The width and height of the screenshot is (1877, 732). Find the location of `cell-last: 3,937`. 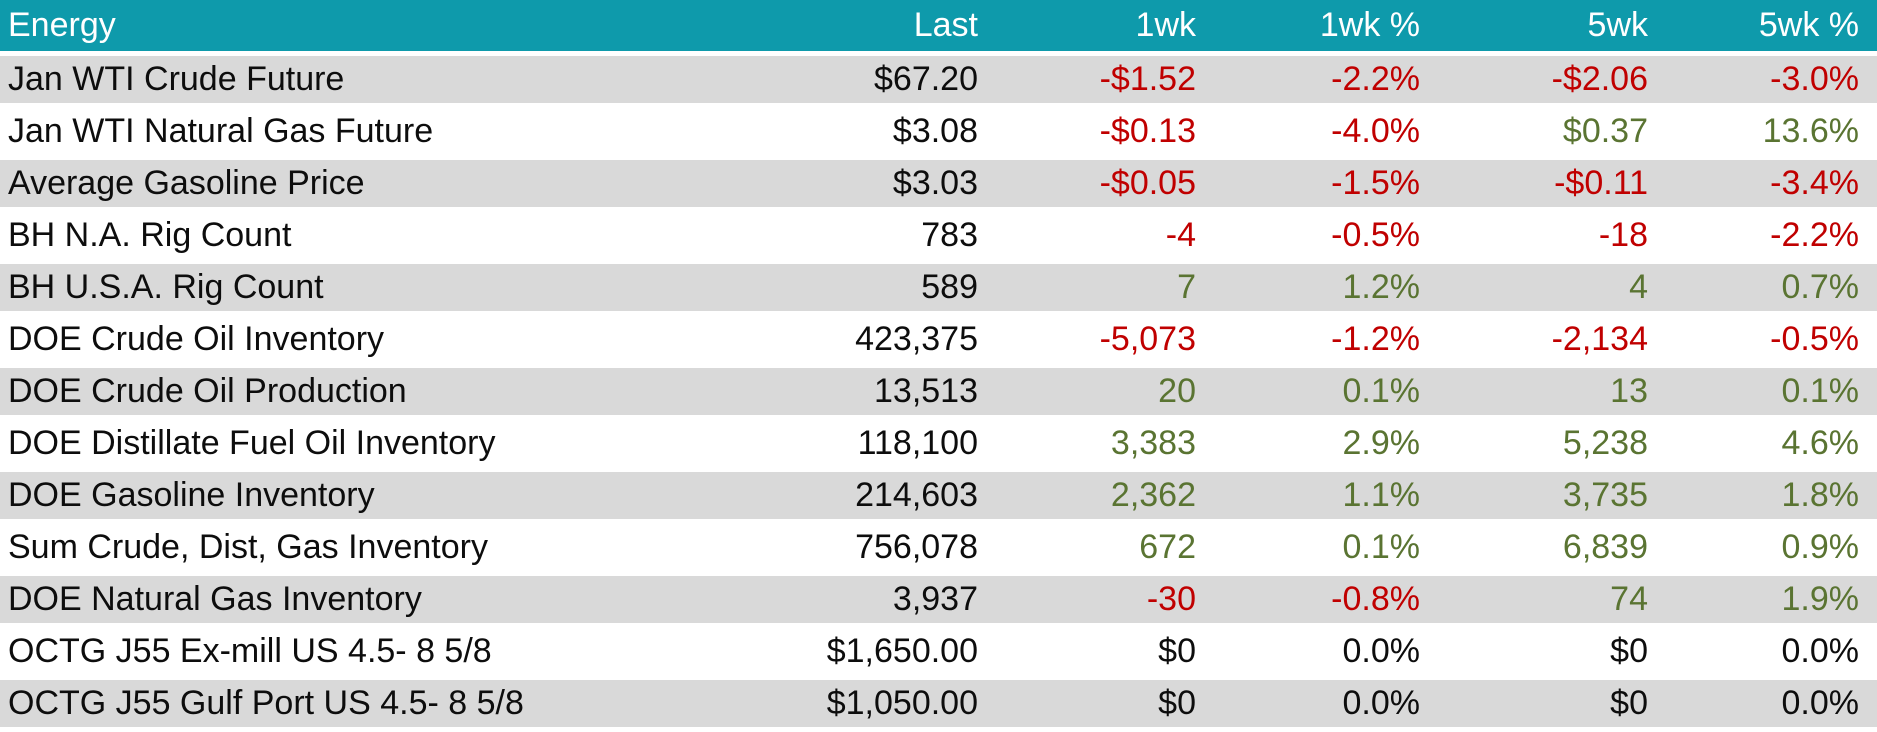

cell-last: 3,937 is located at coordinates (935, 599).